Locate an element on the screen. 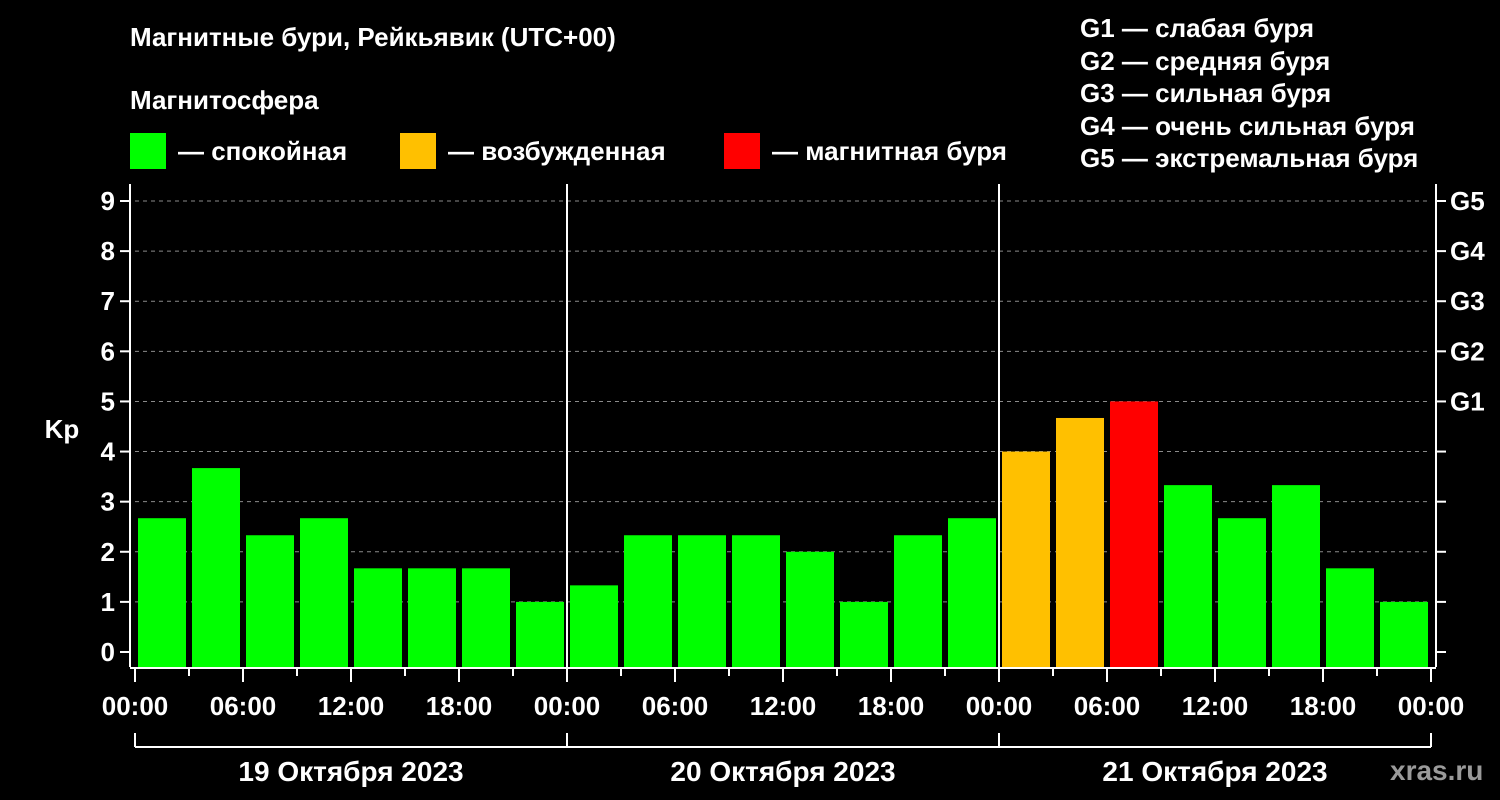 This screenshot has width=1500, height=800. right-tick-label: G4 is located at coordinates (1467, 251).